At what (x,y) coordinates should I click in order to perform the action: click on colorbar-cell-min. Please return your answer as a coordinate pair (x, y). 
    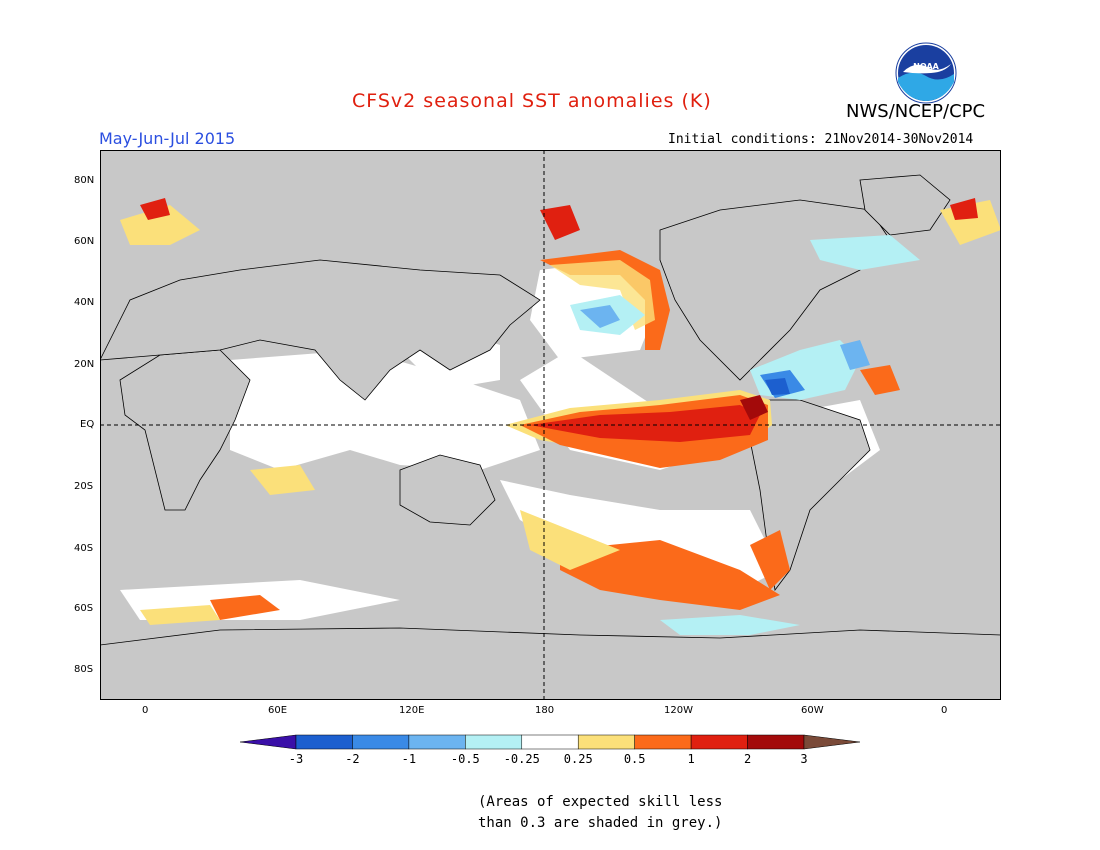
    Looking at the image, I should click on (268, 742).